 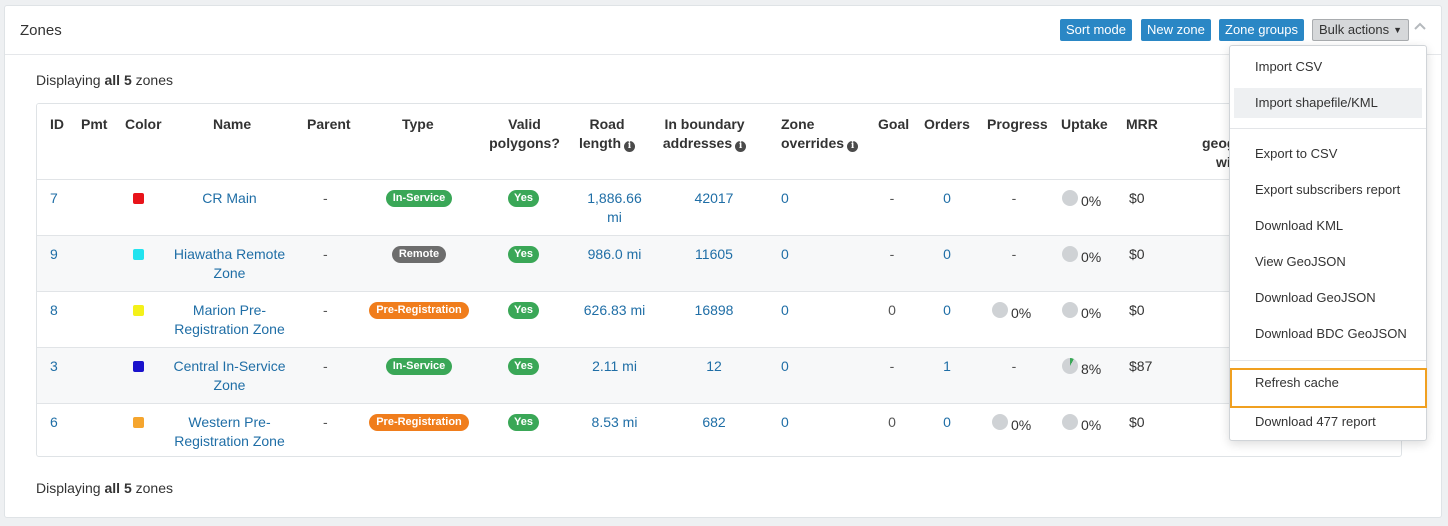 I want to click on menu-item-import-csv: Import CSV, so click(x=1289, y=66).